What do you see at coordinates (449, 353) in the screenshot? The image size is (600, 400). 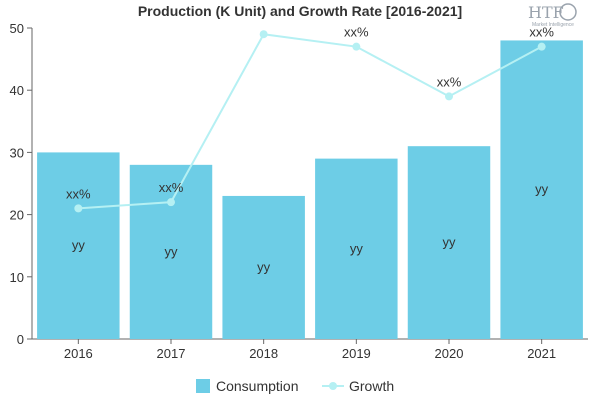 I see `x-tick-label: 2020` at bounding box center [449, 353].